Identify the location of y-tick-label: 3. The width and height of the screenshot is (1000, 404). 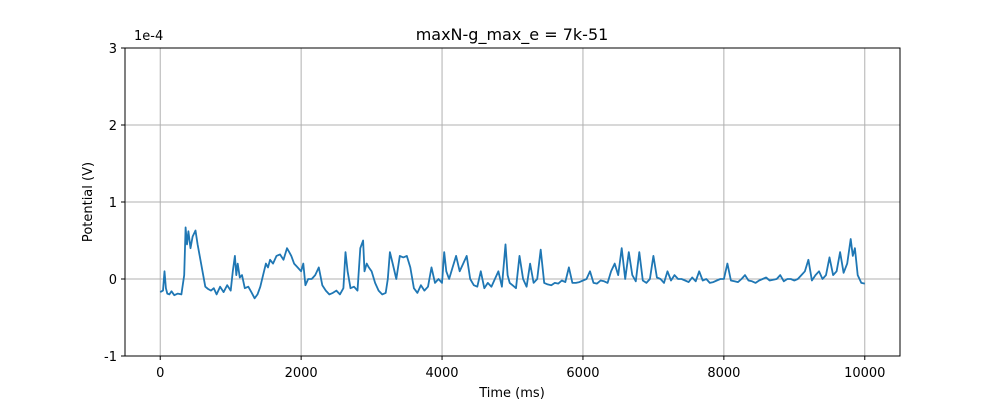
(113, 49).